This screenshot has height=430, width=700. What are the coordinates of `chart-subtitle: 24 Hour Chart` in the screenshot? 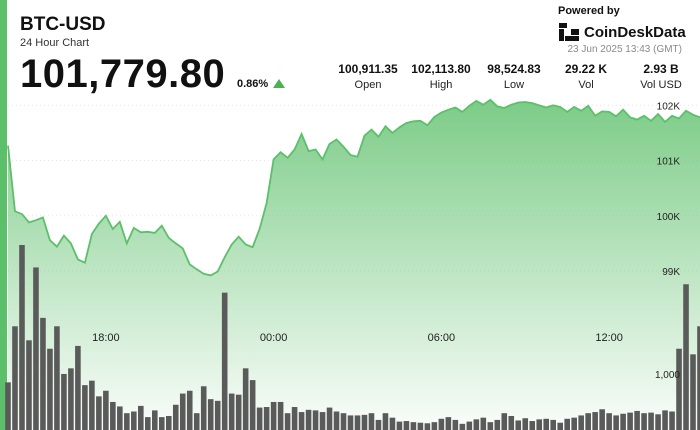 It's located at (55, 43).